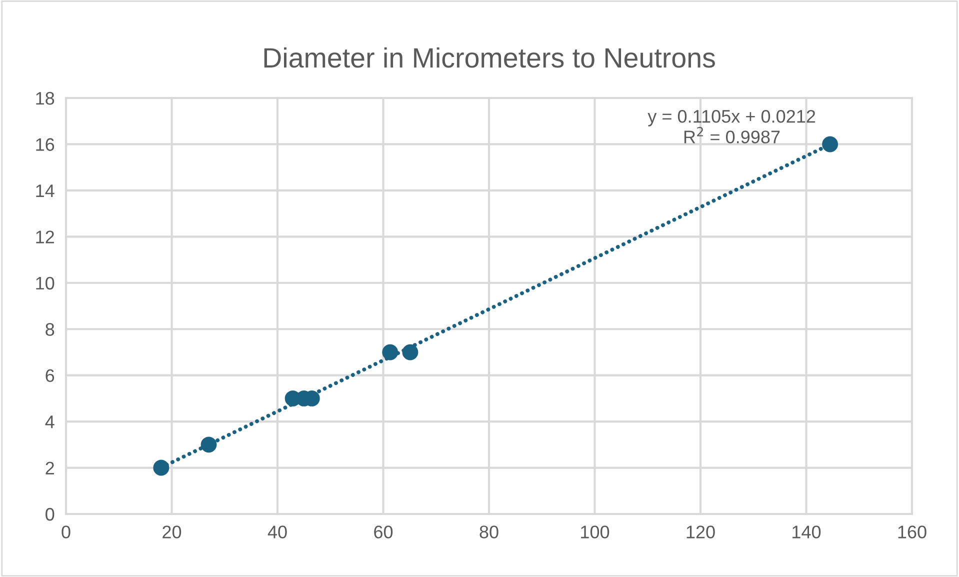  Describe the element at coordinates (489, 532) in the screenshot. I see `x-tick-label: 80` at that location.